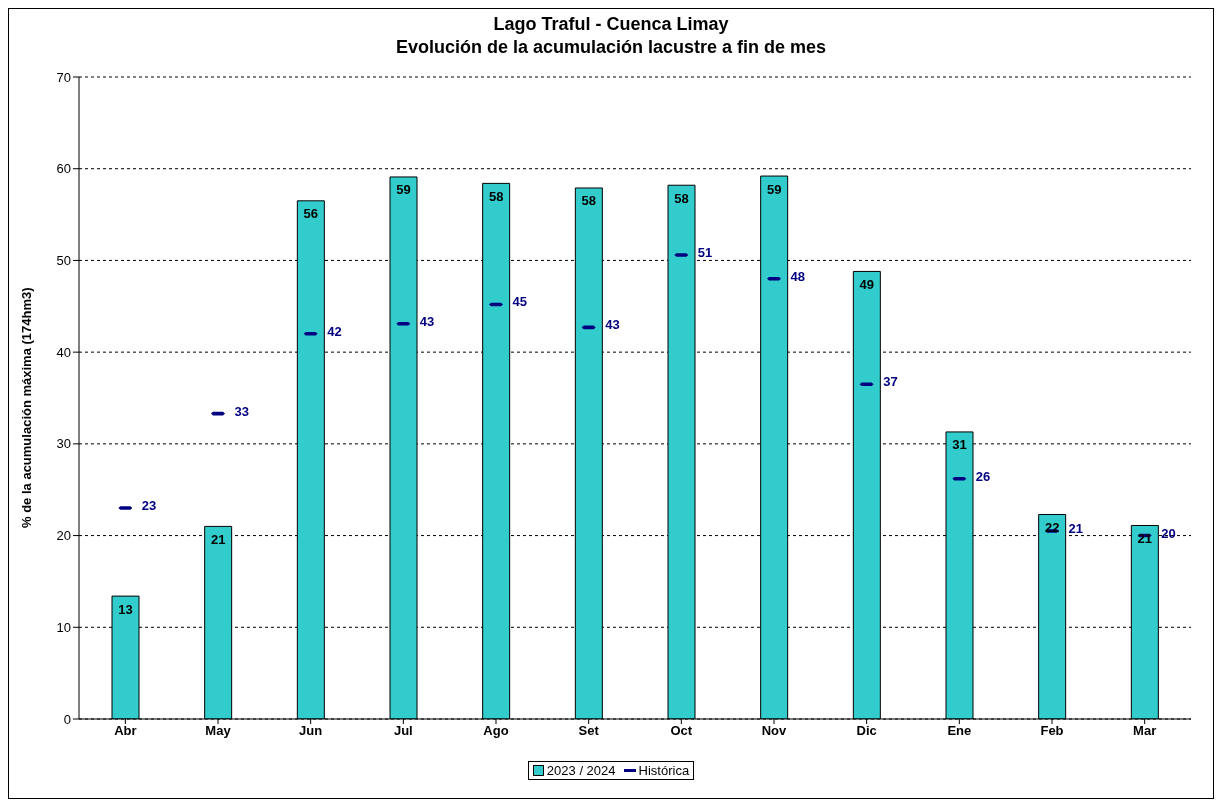 The width and height of the screenshot is (1220, 805). Describe the element at coordinates (1145, 731) in the screenshot. I see `x-tick-label: Mar` at that location.